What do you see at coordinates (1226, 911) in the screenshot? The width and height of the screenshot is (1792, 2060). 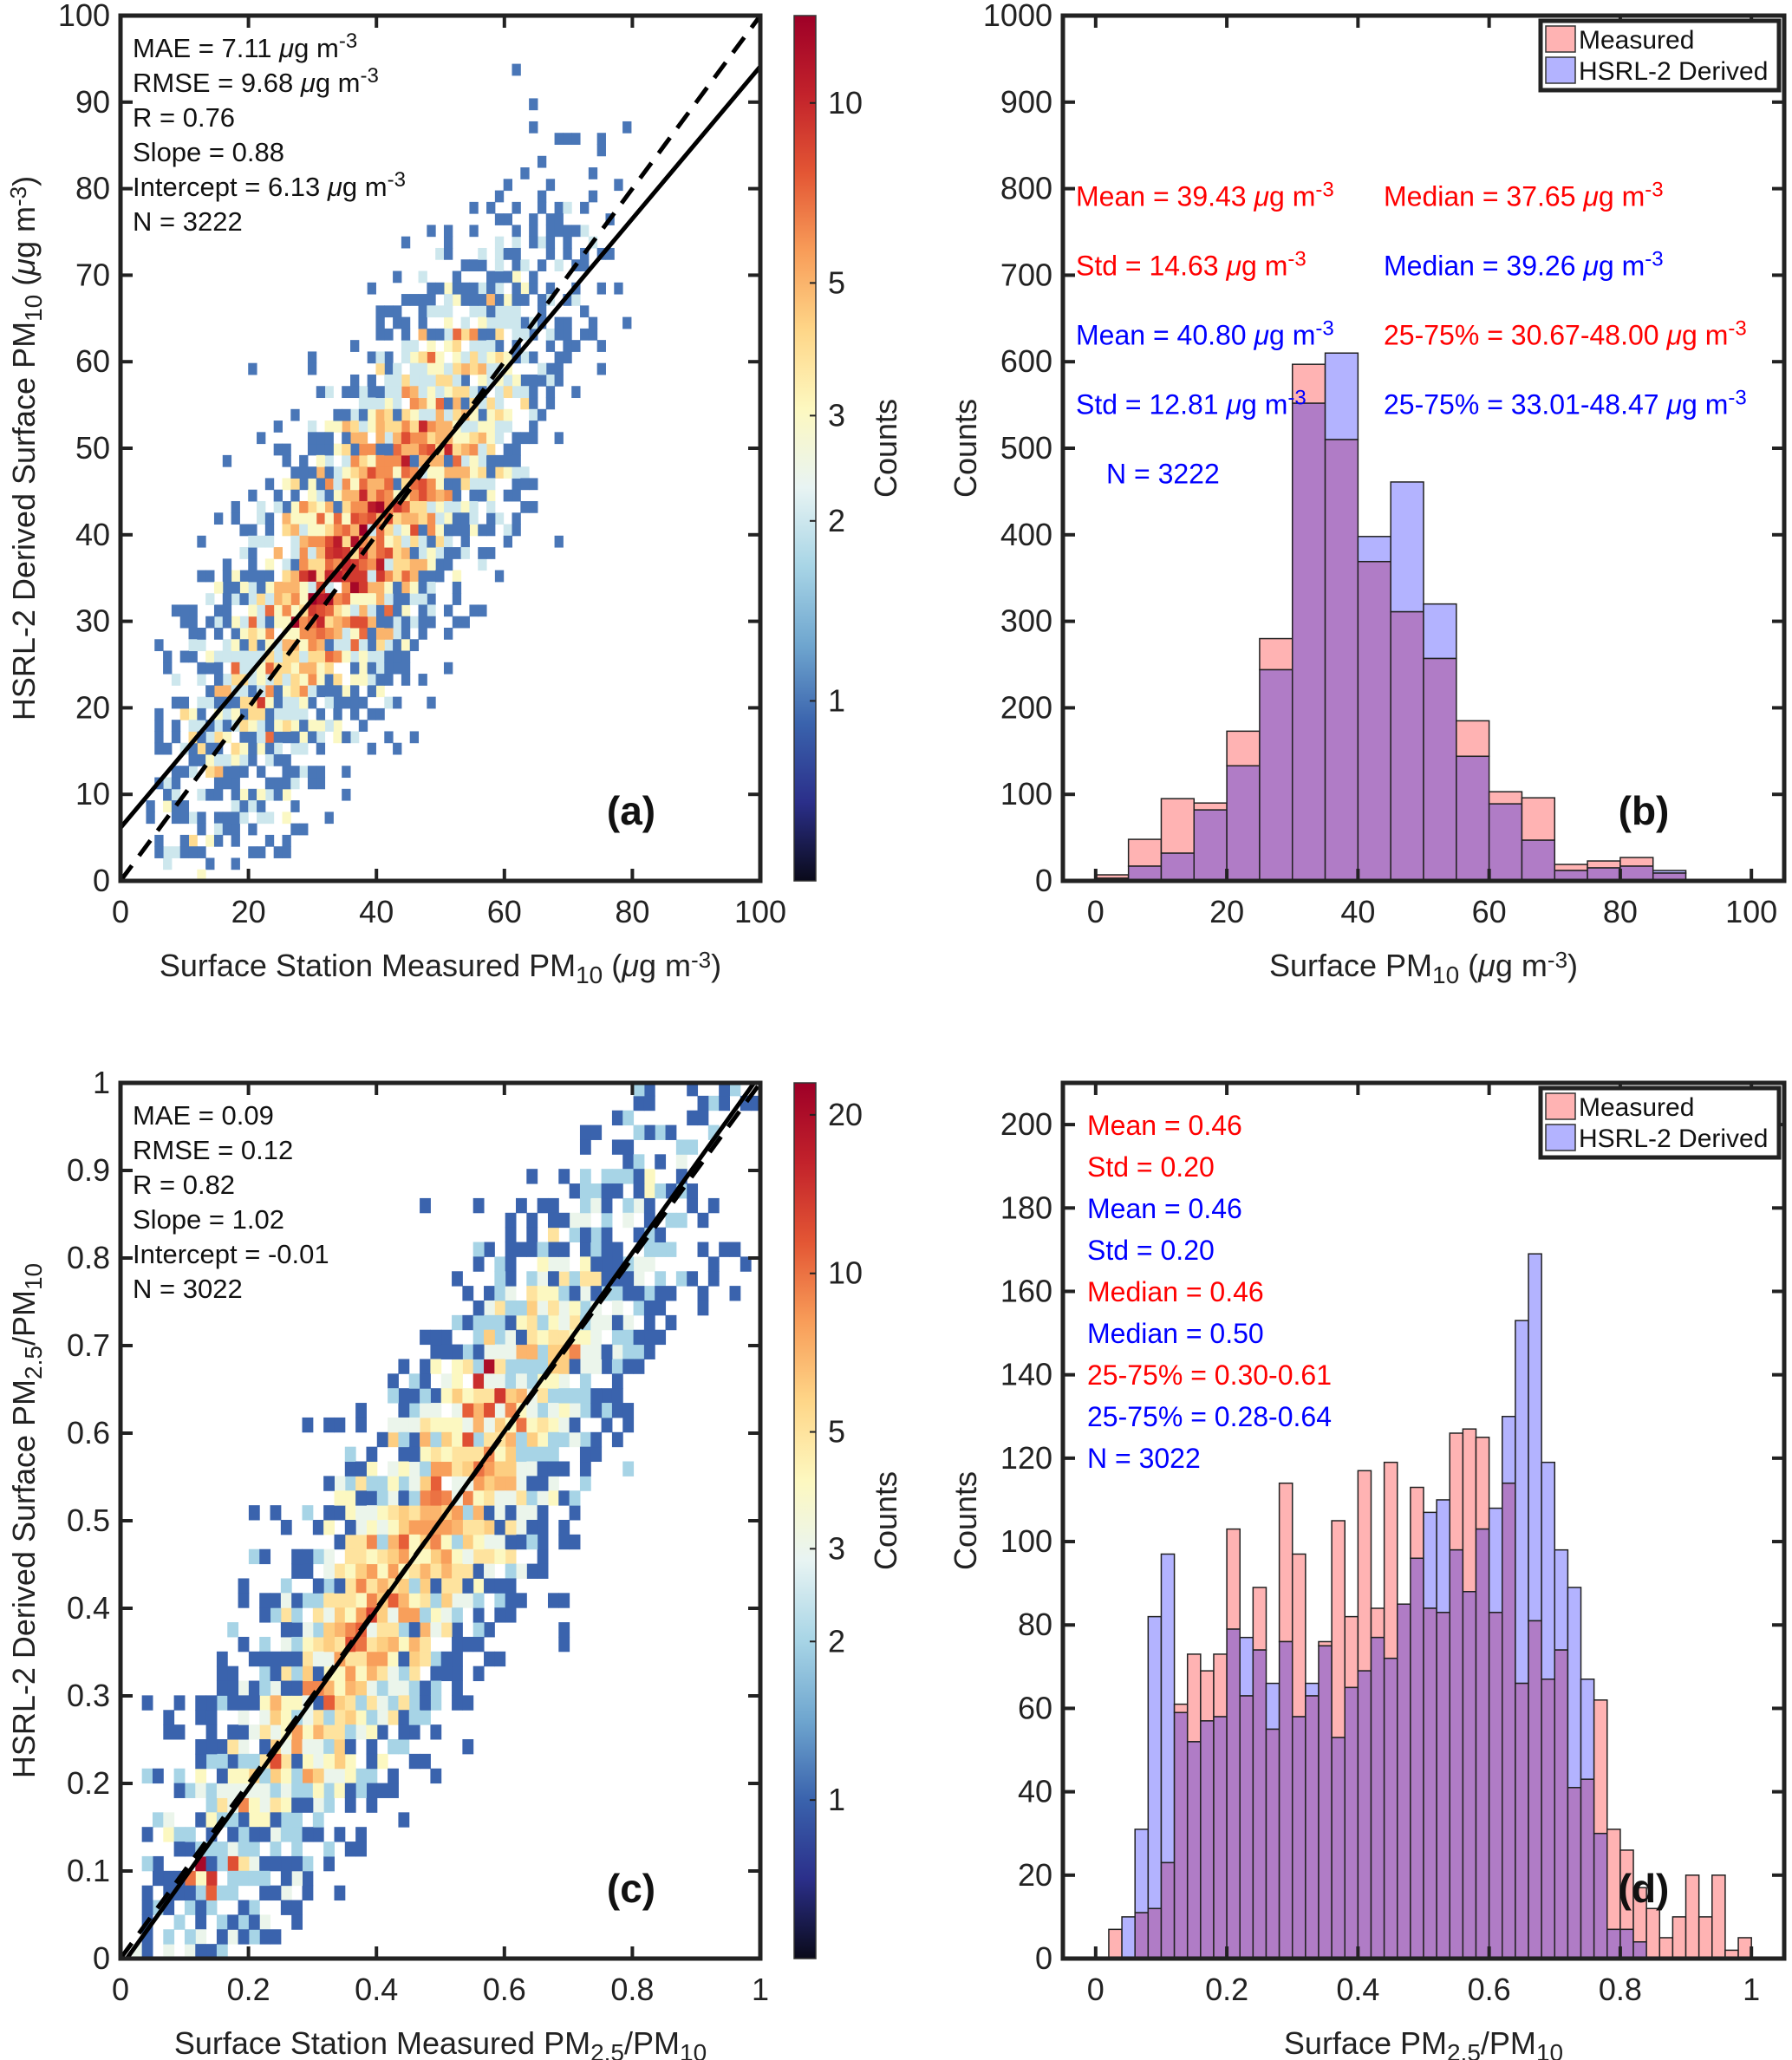 I see `x-tick-label: 20` at bounding box center [1226, 911].